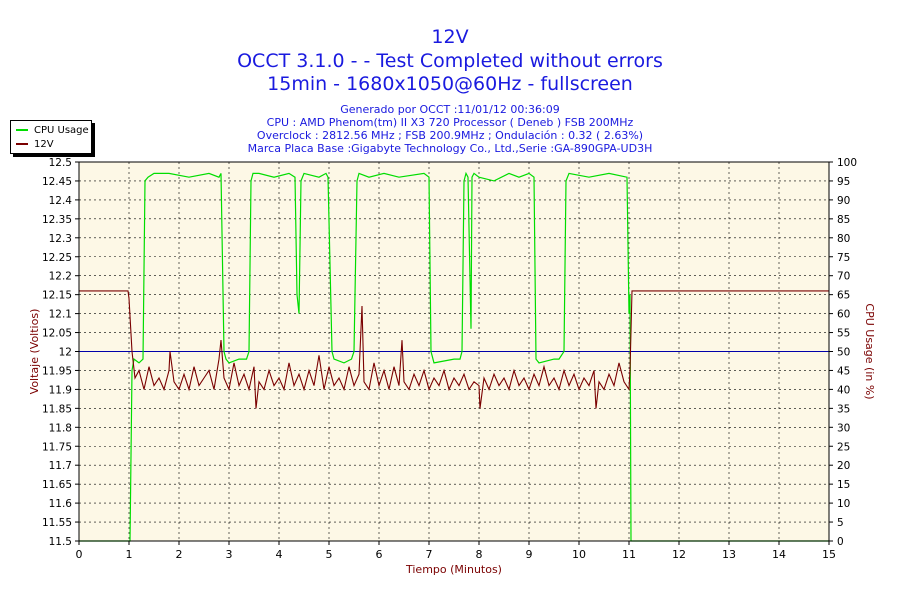 This screenshot has width=900, height=600. Describe the element at coordinates (450, 37) in the screenshot. I see `chart-title: 12V` at that location.